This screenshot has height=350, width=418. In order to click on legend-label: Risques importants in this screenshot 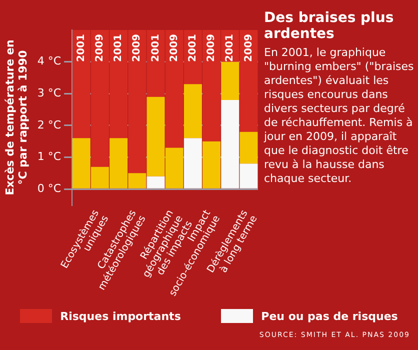, I will do `click(120, 316)`.